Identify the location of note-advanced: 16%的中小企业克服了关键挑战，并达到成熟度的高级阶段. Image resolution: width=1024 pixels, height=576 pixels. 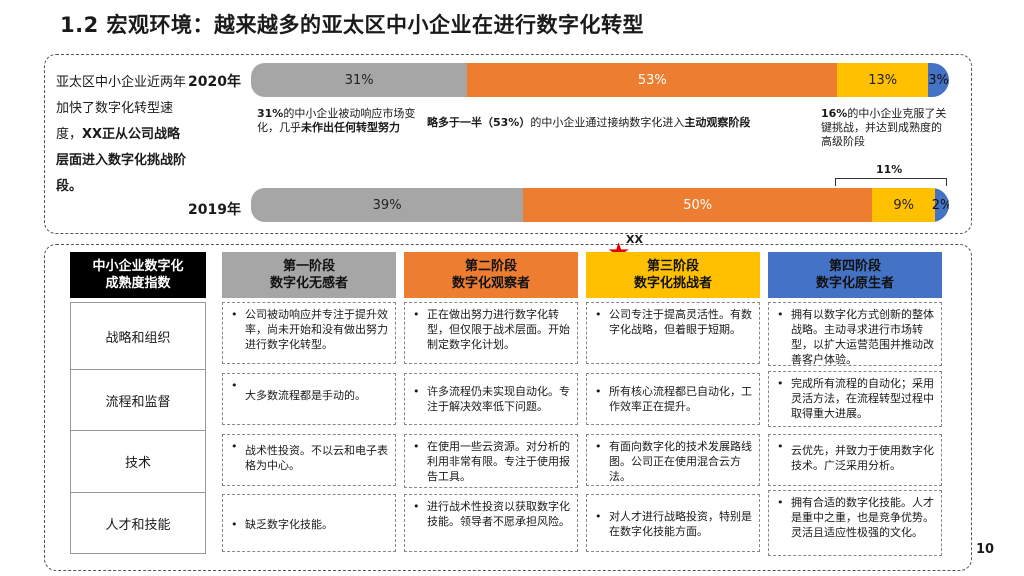
(884, 127).